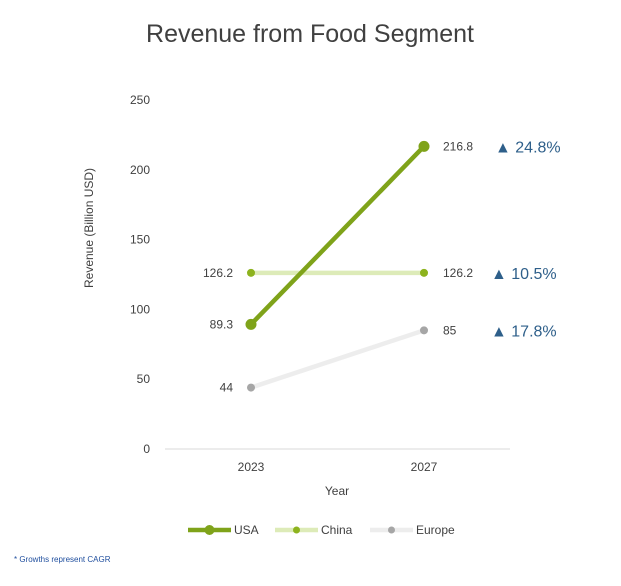 This screenshot has width=621, height=586. Describe the element at coordinates (310, 34) in the screenshot. I see `chart-title: Revenue from Food Segment` at that location.